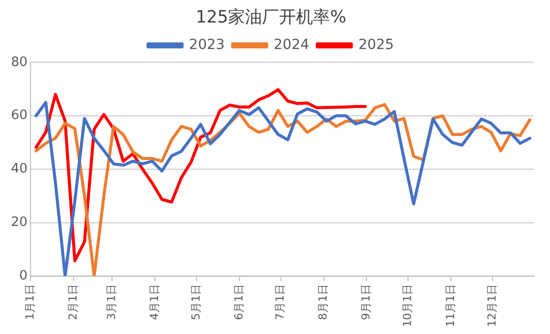 The width and height of the screenshot is (550, 334). I want to click on x-tick-label: 10月1日, so click(407, 306).